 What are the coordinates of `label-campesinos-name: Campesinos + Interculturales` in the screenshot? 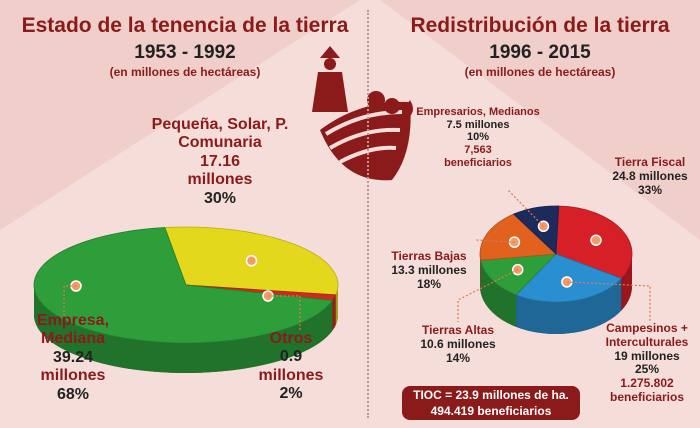 It's located at (647, 335).